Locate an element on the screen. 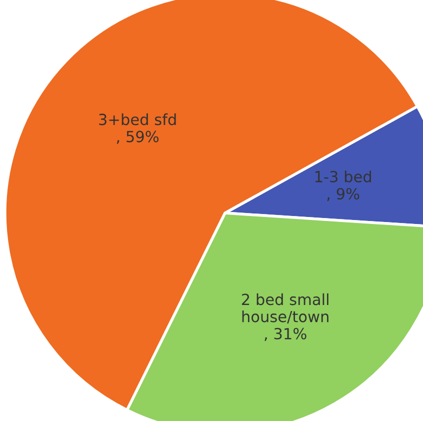 The width and height of the screenshot is (423, 421). data-label: , 31% is located at coordinates (285, 334).